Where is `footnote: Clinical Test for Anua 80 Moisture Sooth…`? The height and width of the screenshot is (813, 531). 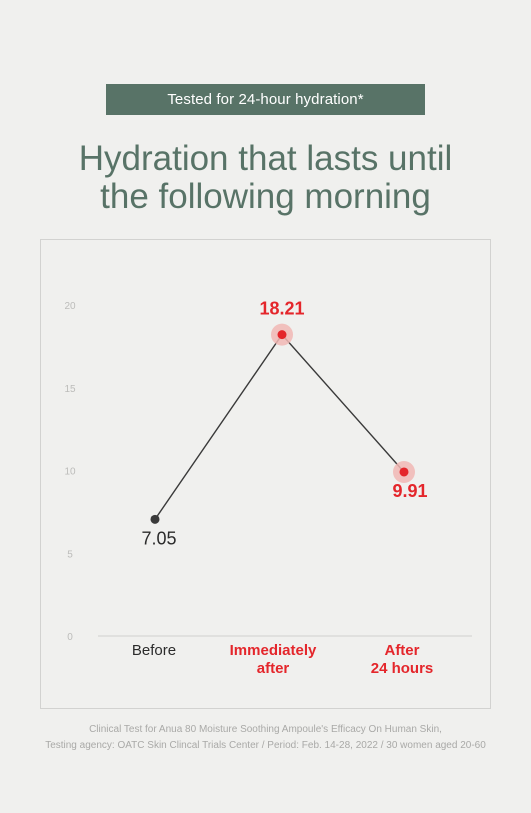 footnote: Clinical Test for Anua 80 Moisture Sooth… is located at coordinates (265, 738).